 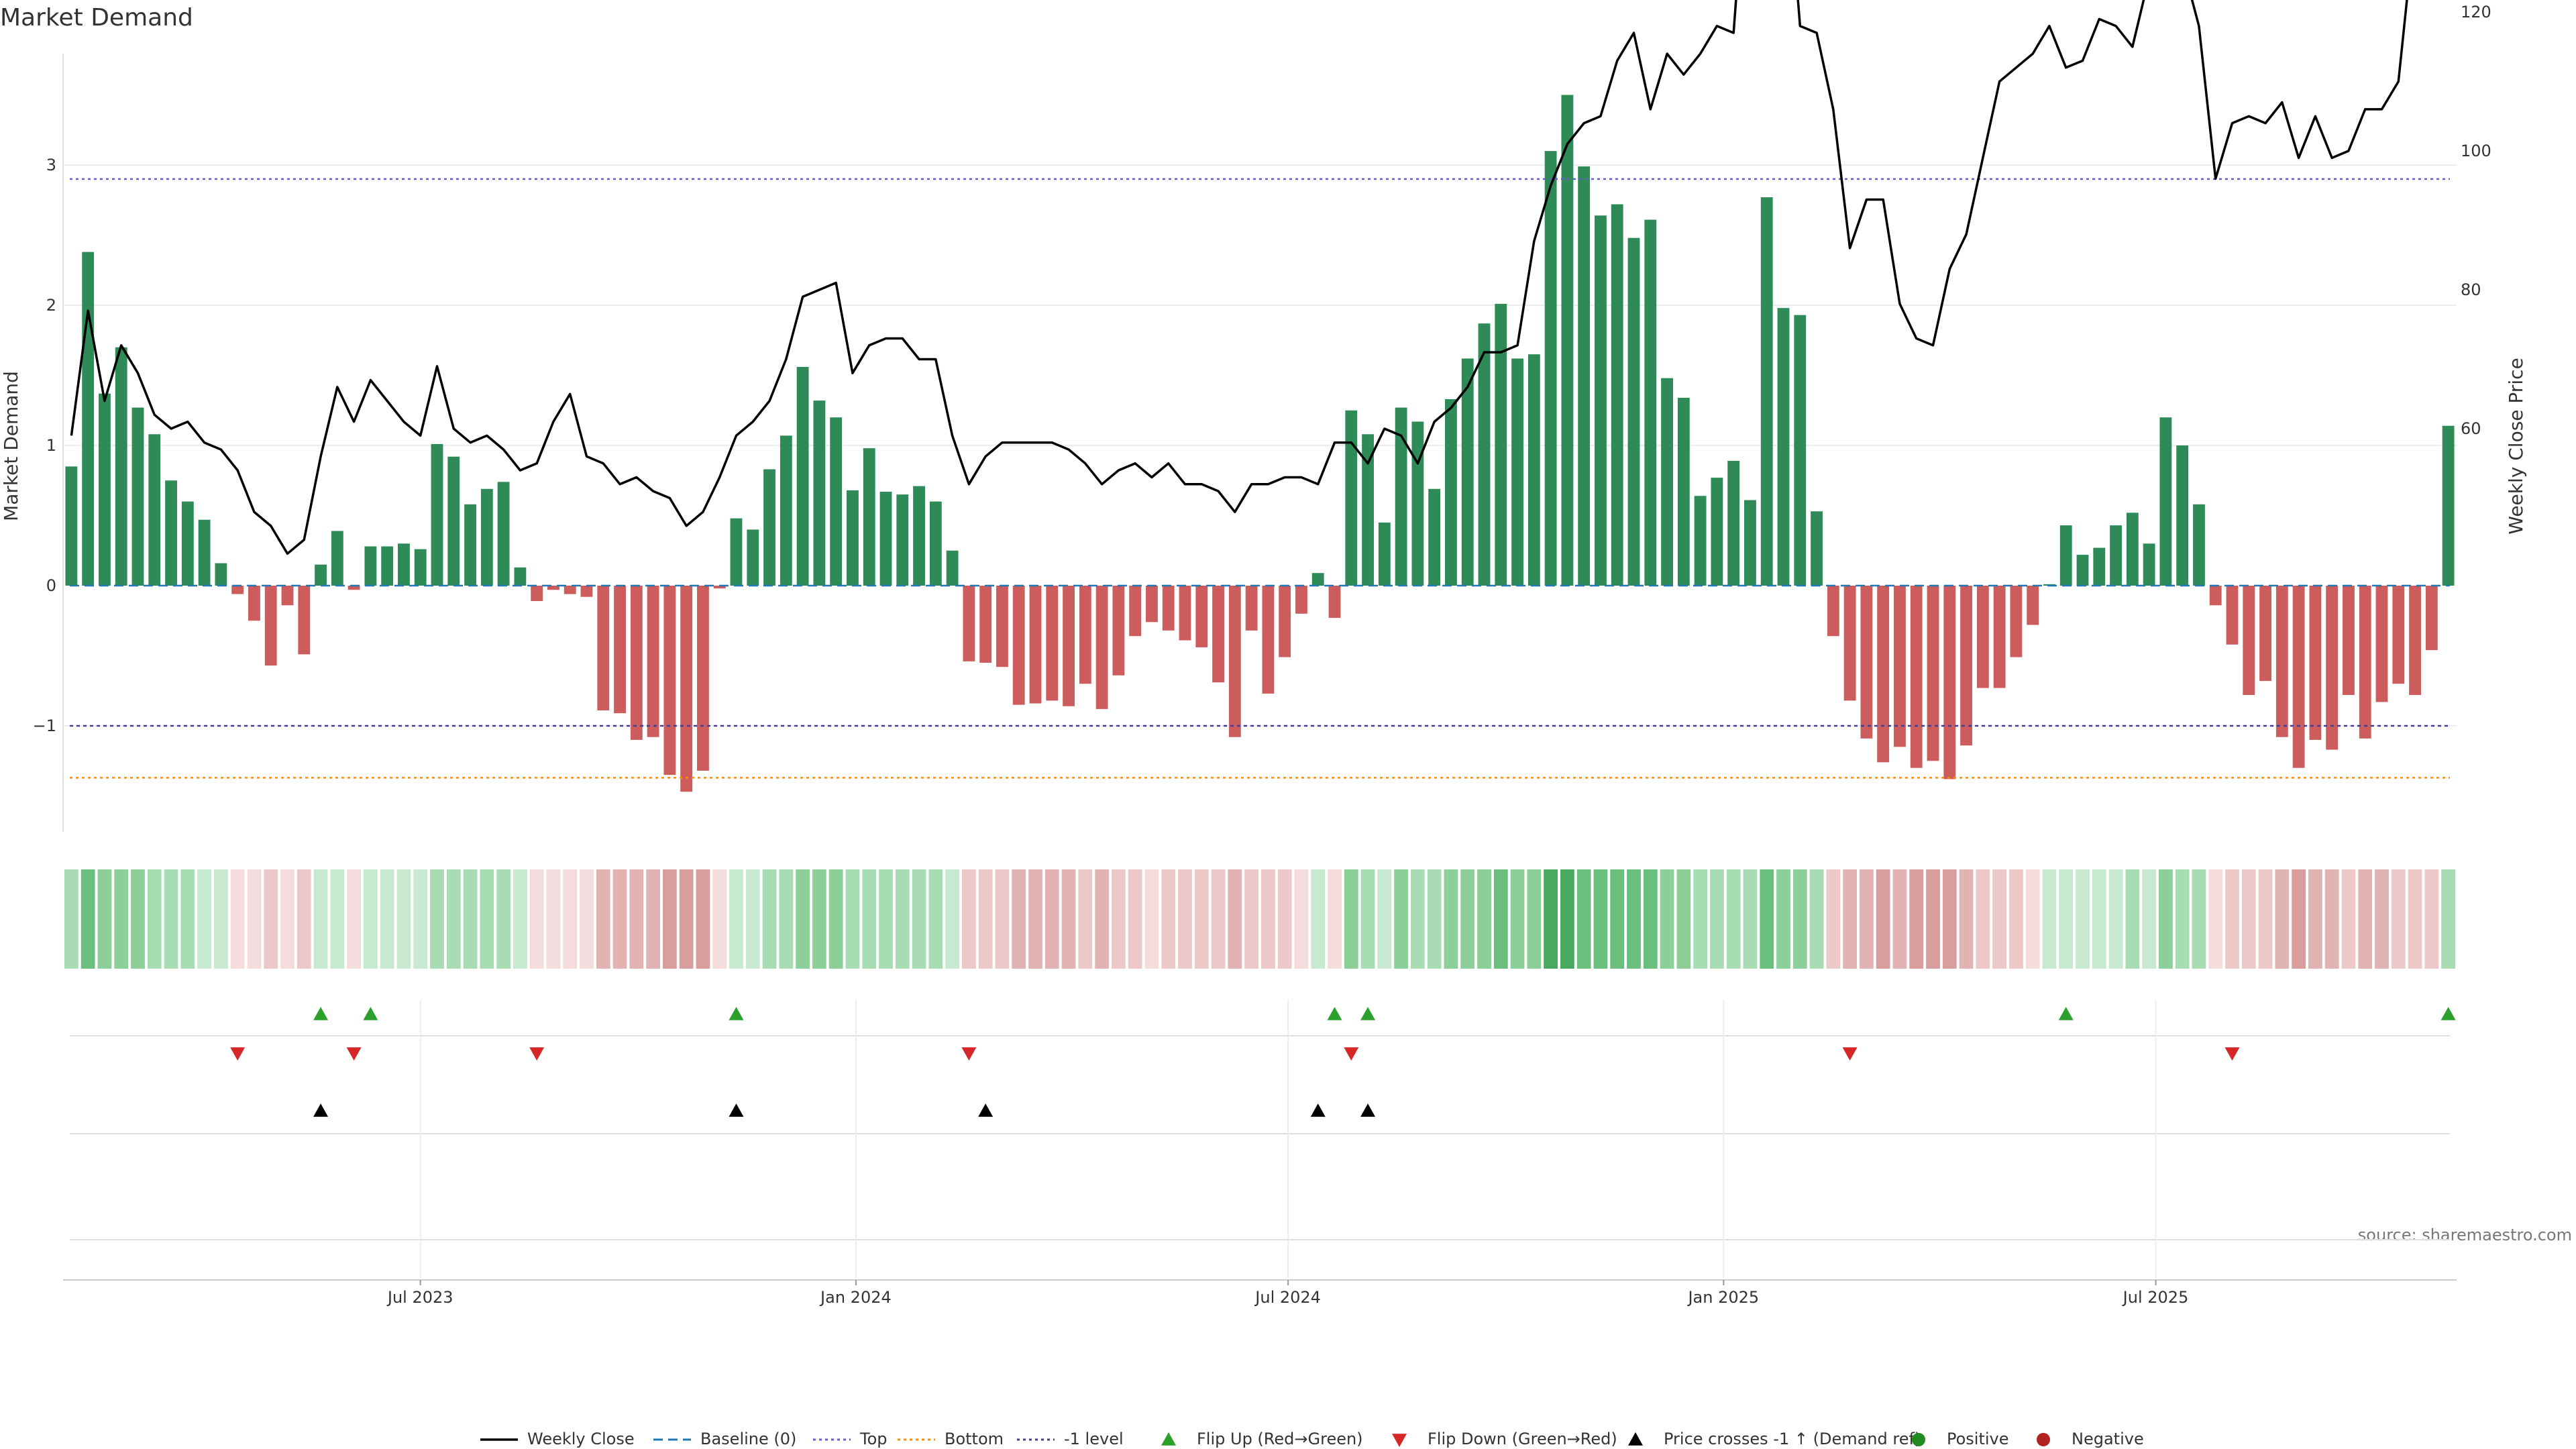 What do you see at coordinates (969, 1054) in the screenshot?
I see `flip-down-marker` at bounding box center [969, 1054].